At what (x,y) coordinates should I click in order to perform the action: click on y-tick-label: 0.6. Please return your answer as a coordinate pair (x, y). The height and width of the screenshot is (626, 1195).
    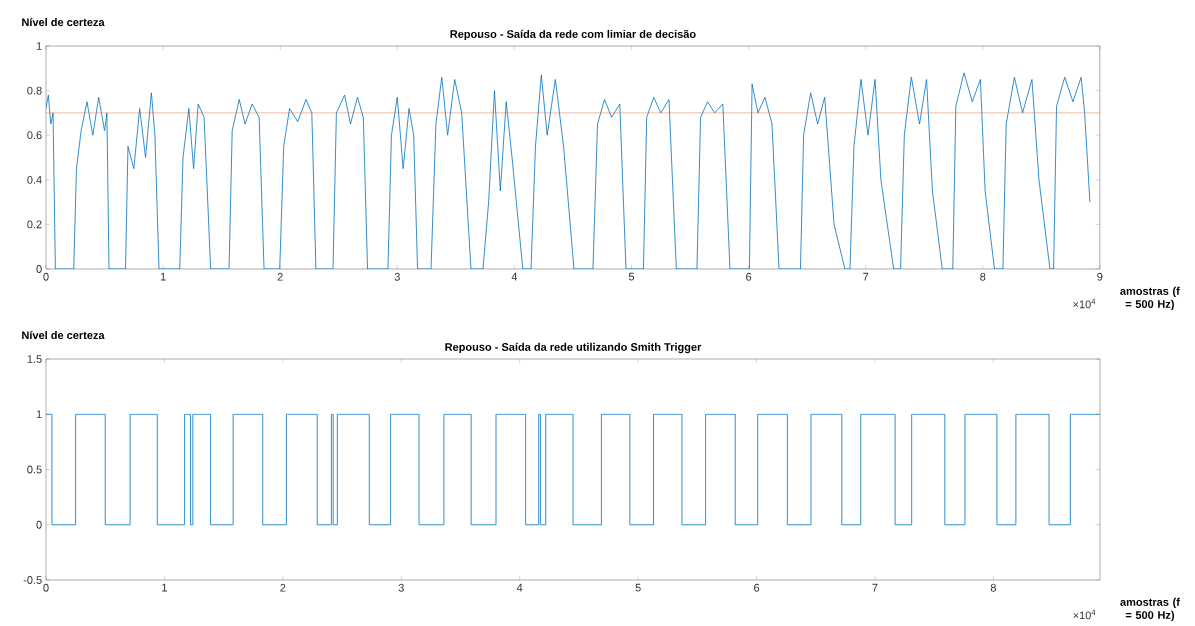
    Looking at the image, I should click on (34, 135).